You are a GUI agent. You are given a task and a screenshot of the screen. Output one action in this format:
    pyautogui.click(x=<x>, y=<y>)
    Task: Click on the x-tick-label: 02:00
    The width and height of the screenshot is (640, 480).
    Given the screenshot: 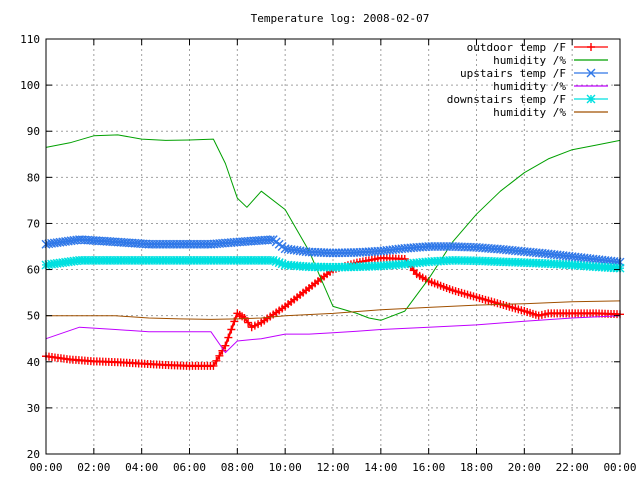 What is the action you would take?
    pyautogui.click(x=93, y=467)
    